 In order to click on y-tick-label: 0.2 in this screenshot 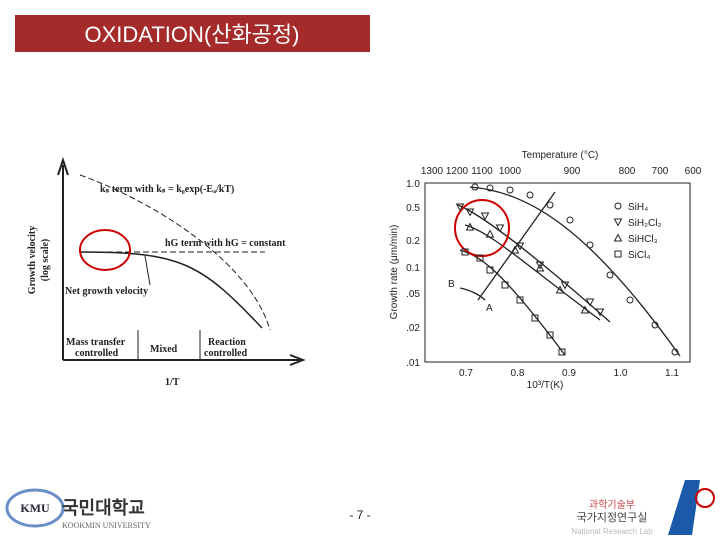, I will do `click(413, 241)`.